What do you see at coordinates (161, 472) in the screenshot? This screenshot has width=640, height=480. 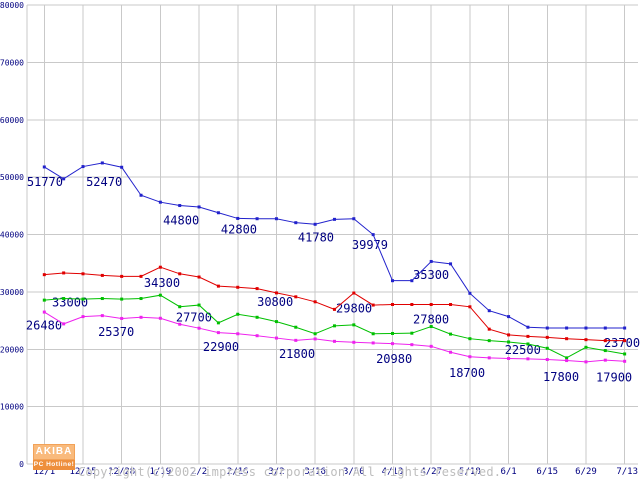 I see `x-tick-label: 1/19` at bounding box center [161, 472].